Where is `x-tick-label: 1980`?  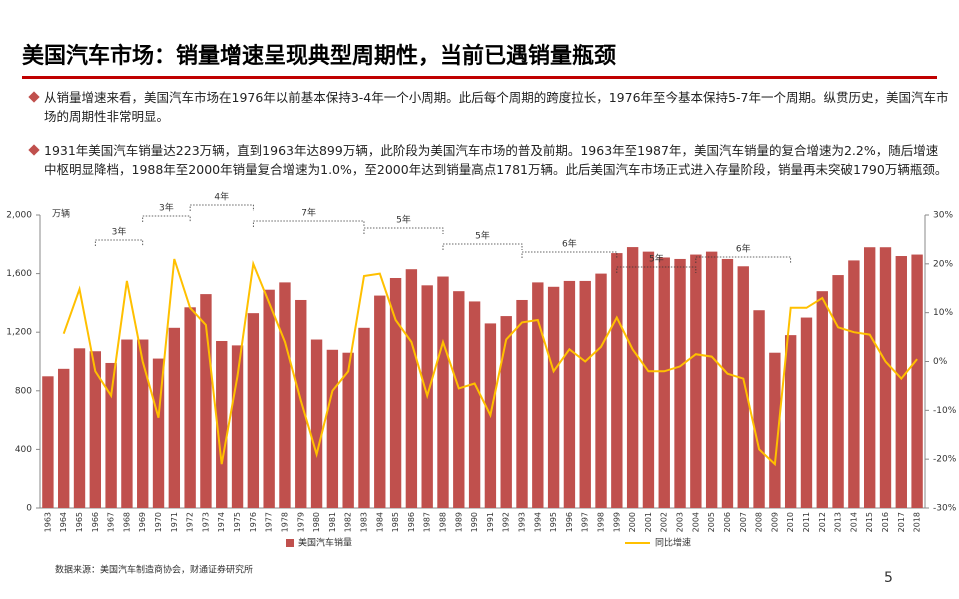
x-tick-label: 1980 is located at coordinates (316, 522).